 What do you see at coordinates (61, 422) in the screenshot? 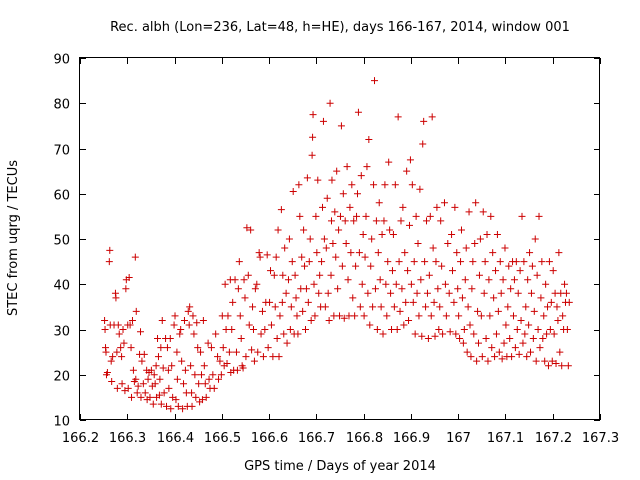
I see `y-tick-label: 10` at bounding box center [61, 422].